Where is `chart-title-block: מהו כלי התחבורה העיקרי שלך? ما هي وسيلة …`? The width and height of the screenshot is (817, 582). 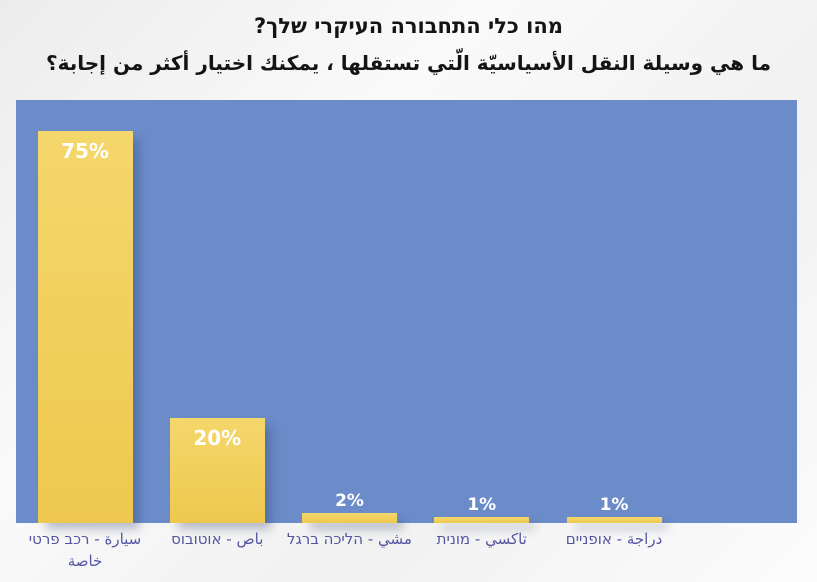 chart-title-block: מהו כלי התחבורה העיקרי שלך? ما هي وسيلة … is located at coordinates (408, 45).